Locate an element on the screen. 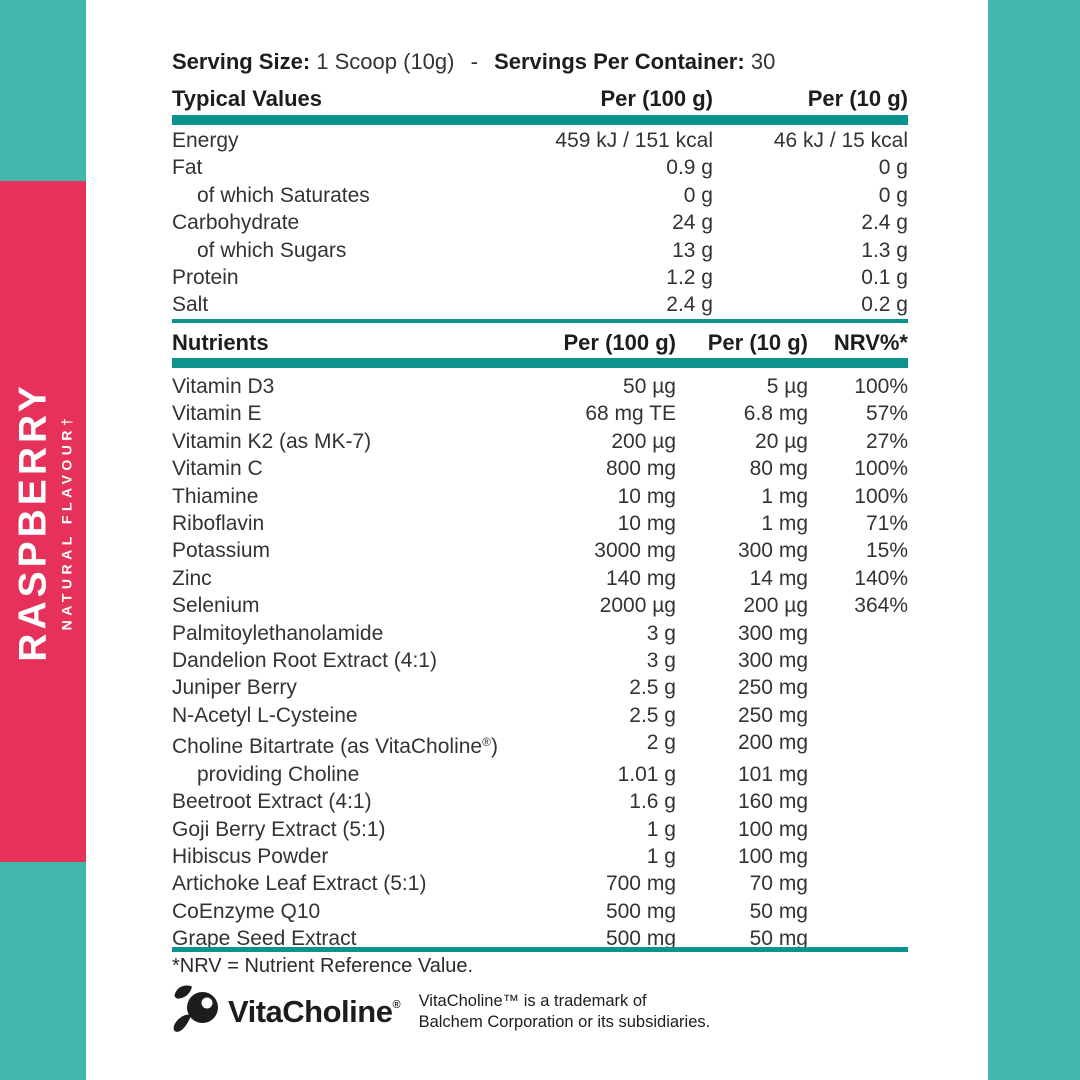 The image size is (1080, 1080). row-label: Selenium is located at coordinates (324, 605).